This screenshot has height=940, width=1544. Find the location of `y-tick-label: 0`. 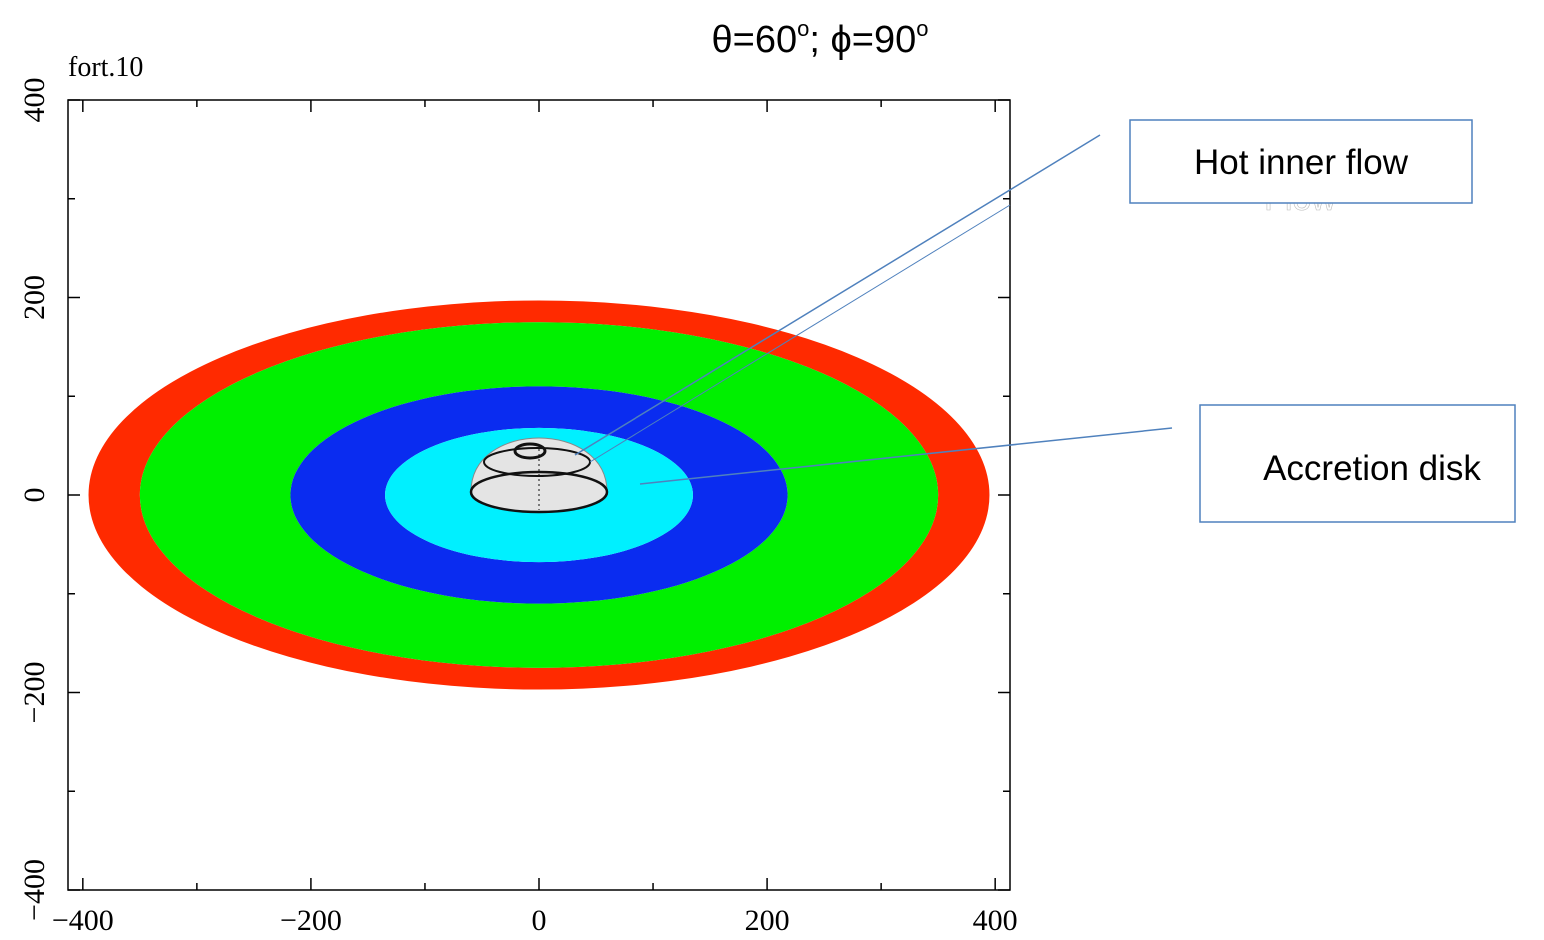

y-tick-label: 0 is located at coordinates (34, 495).